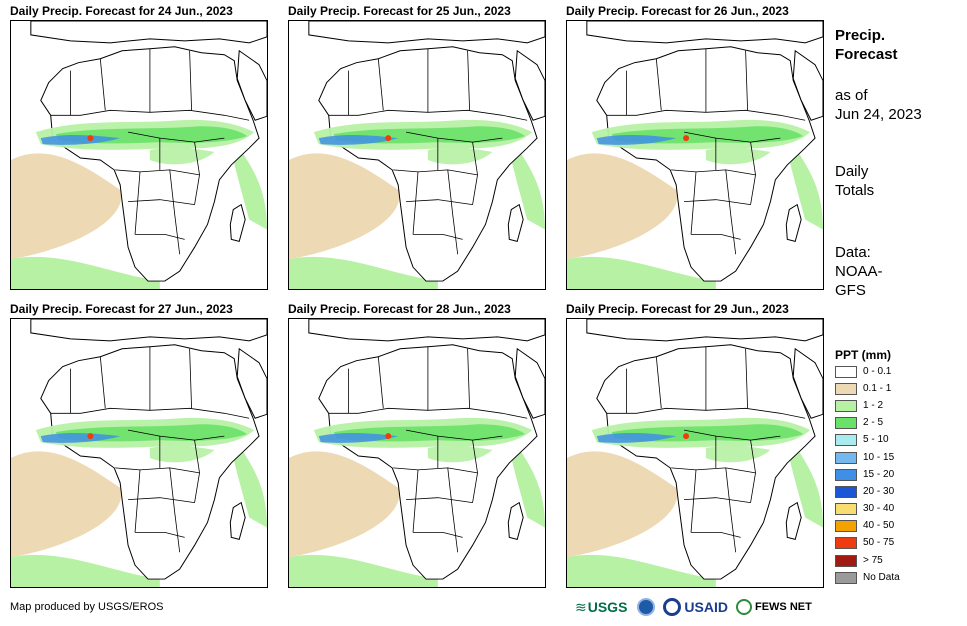  Describe the element at coordinates (895, 509) in the screenshot. I see `legend-item: 30 - 40` at that location.